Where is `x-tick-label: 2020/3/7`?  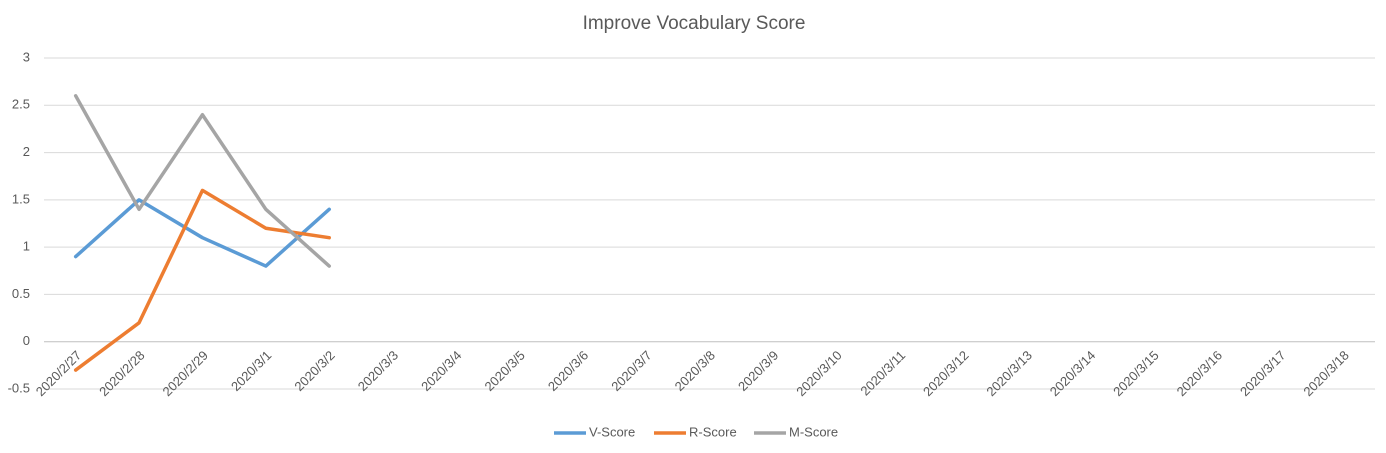 x-tick-label: 2020/3/7 is located at coordinates (631, 371).